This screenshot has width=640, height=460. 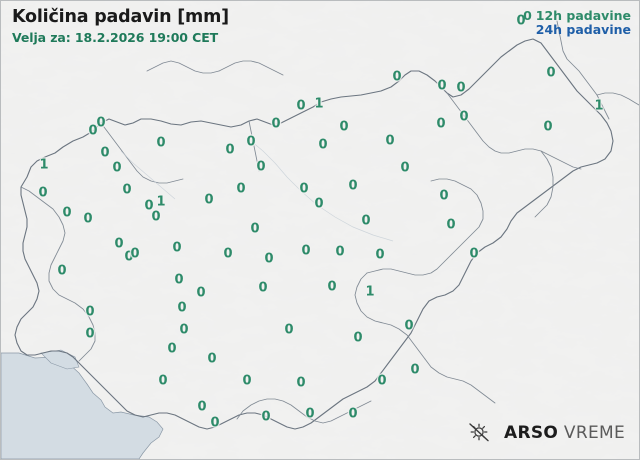 I want to click on page-title: Količina padavin [mm], so click(x=120, y=17).